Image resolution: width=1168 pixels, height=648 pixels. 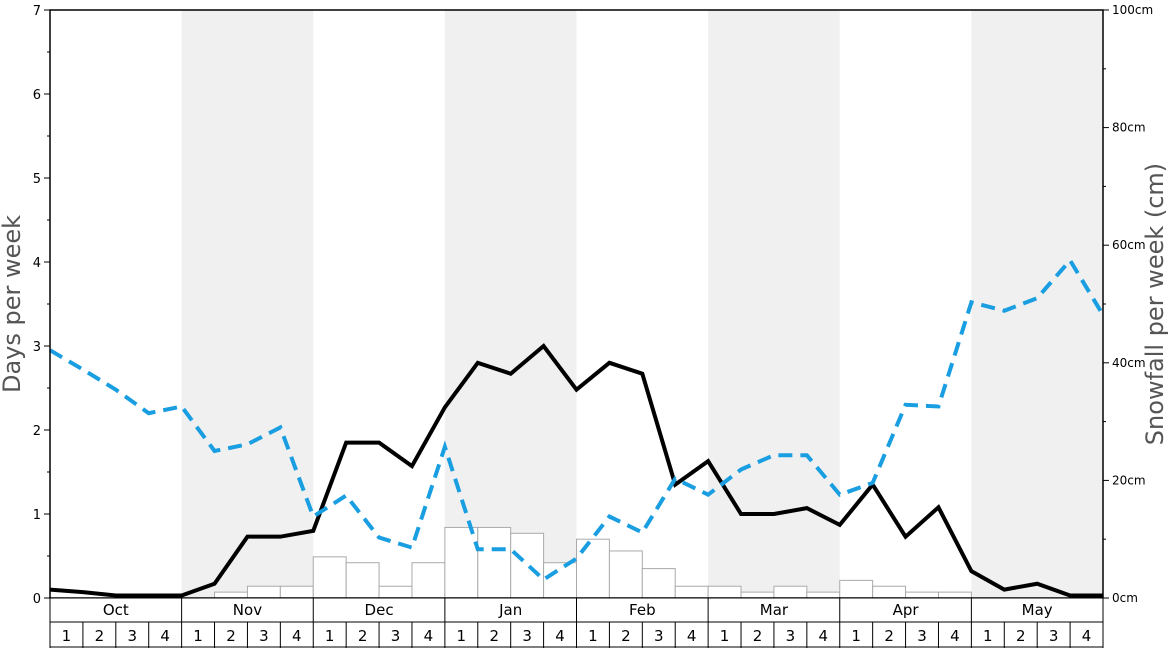 I want to click on month-label: Oct, so click(x=116, y=610).